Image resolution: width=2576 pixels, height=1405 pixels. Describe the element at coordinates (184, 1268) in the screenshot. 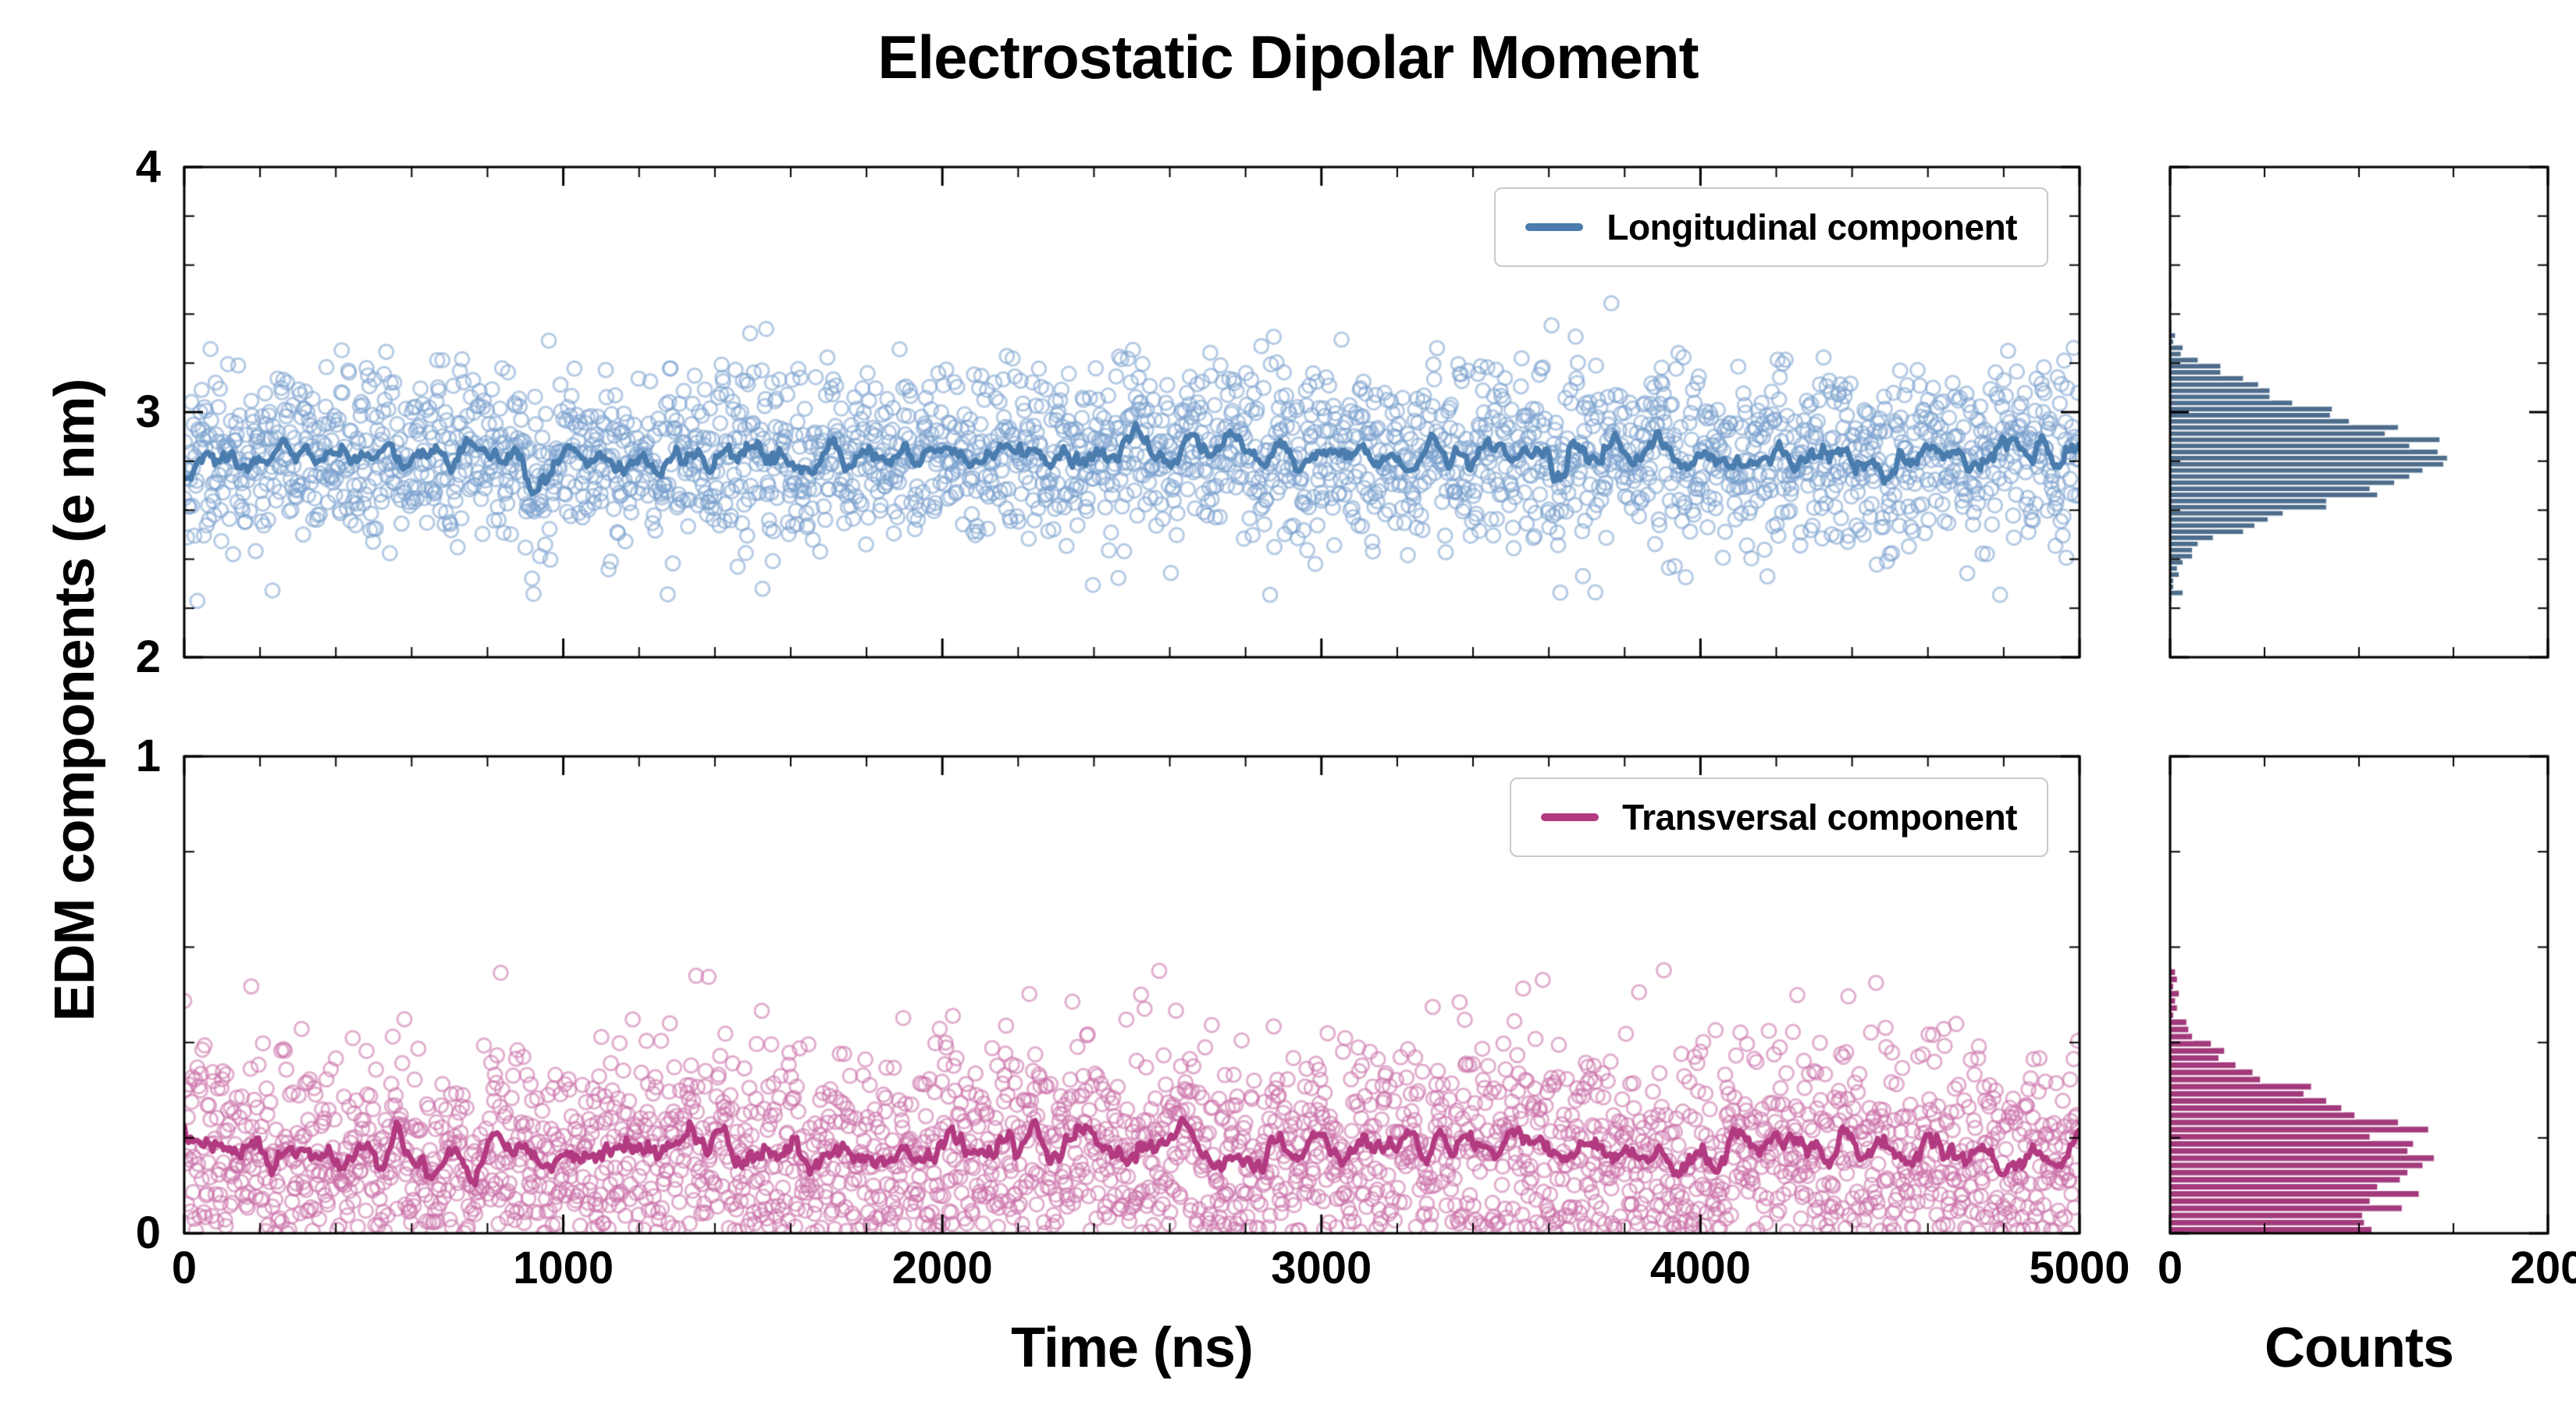

I see `x-tick-label: 0` at that location.